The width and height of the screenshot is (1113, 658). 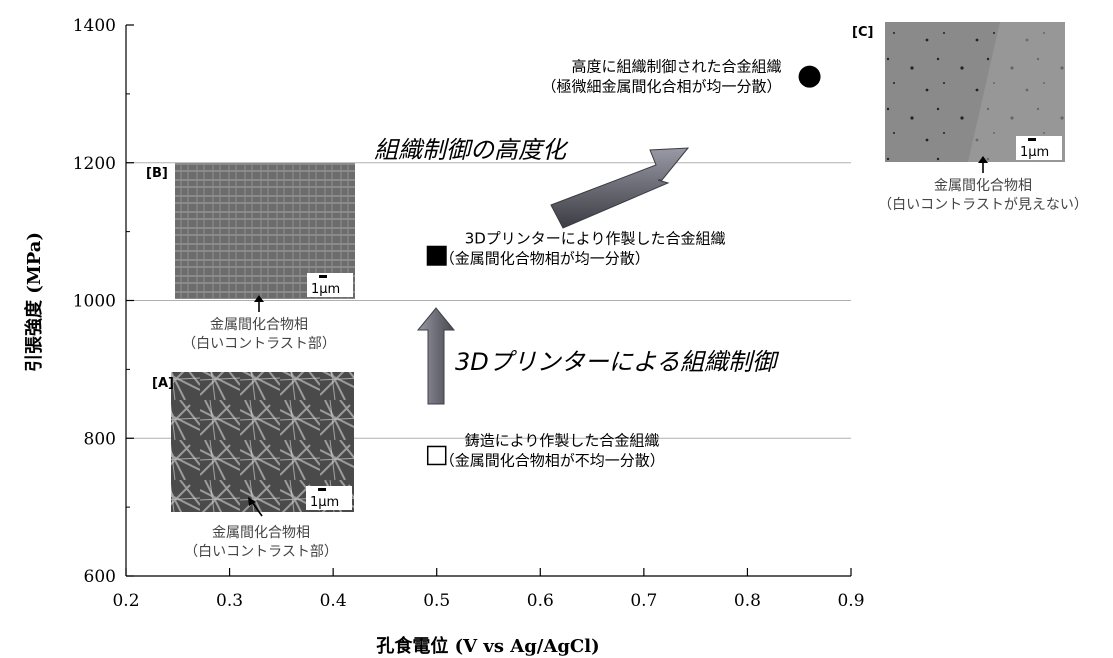 I want to click on micrograph-c-caption-2: （白いコントラストが見えない）, so click(x=983, y=205).